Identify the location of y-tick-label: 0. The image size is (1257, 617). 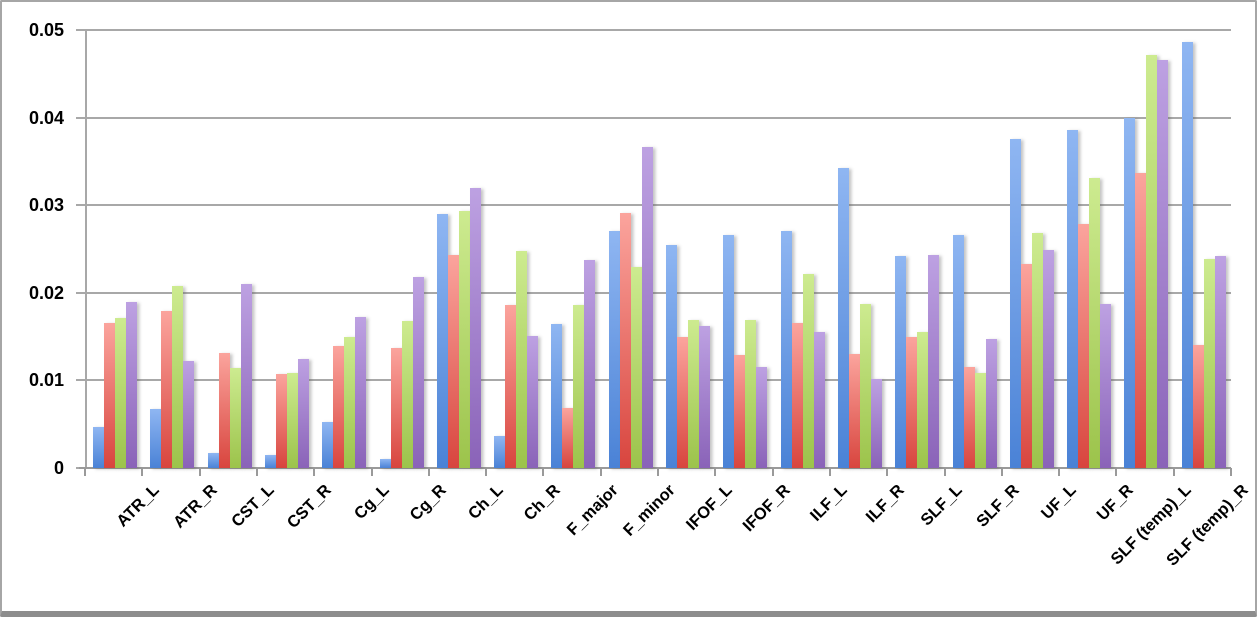
(58, 468).